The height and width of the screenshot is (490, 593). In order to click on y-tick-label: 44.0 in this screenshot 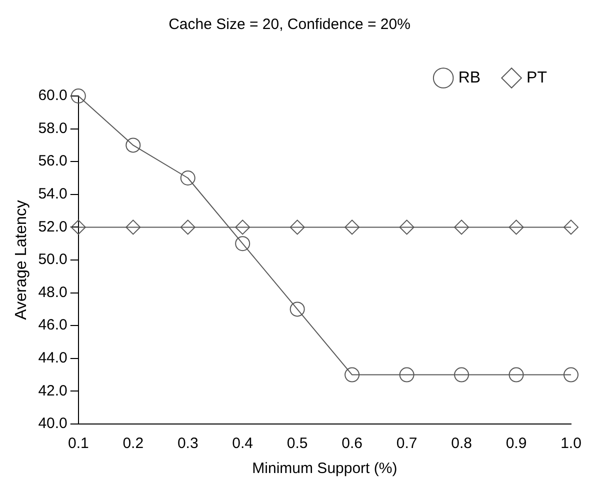, I will do `click(53, 358)`.